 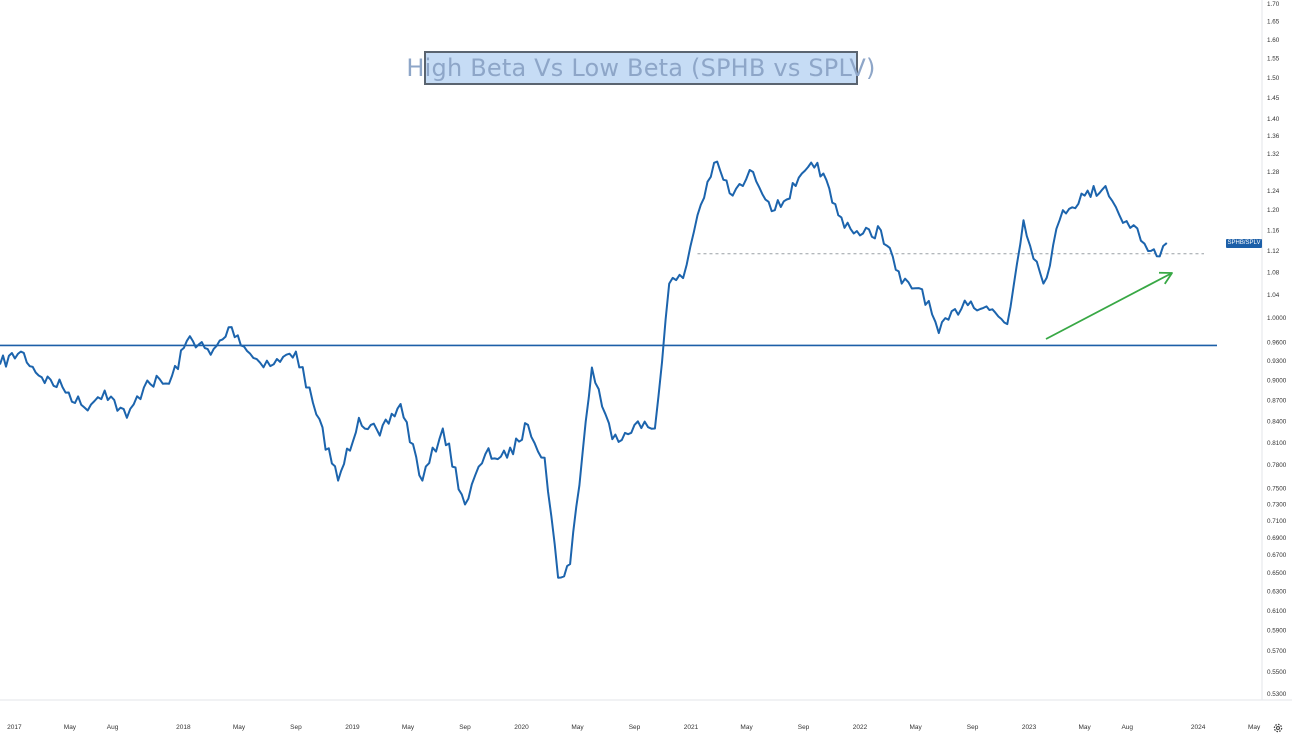 What do you see at coordinates (352, 727) in the screenshot?
I see `x-tick-label: 2019` at bounding box center [352, 727].